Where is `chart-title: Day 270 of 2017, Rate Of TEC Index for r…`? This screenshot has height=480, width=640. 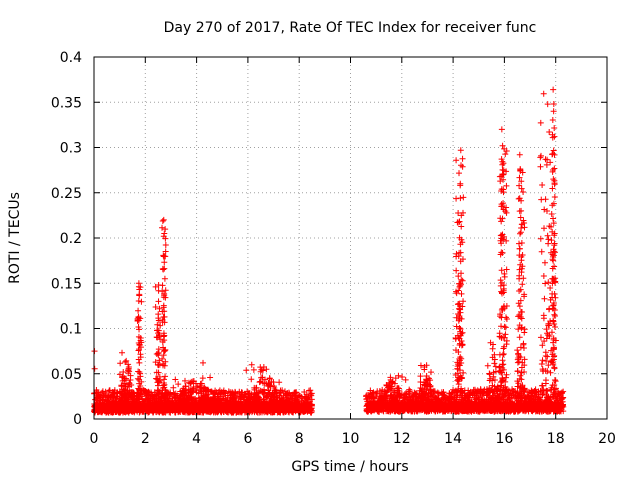 chart-title: Day 270 of 2017, Rate Of TEC Index for r… is located at coordinates (350, 28).